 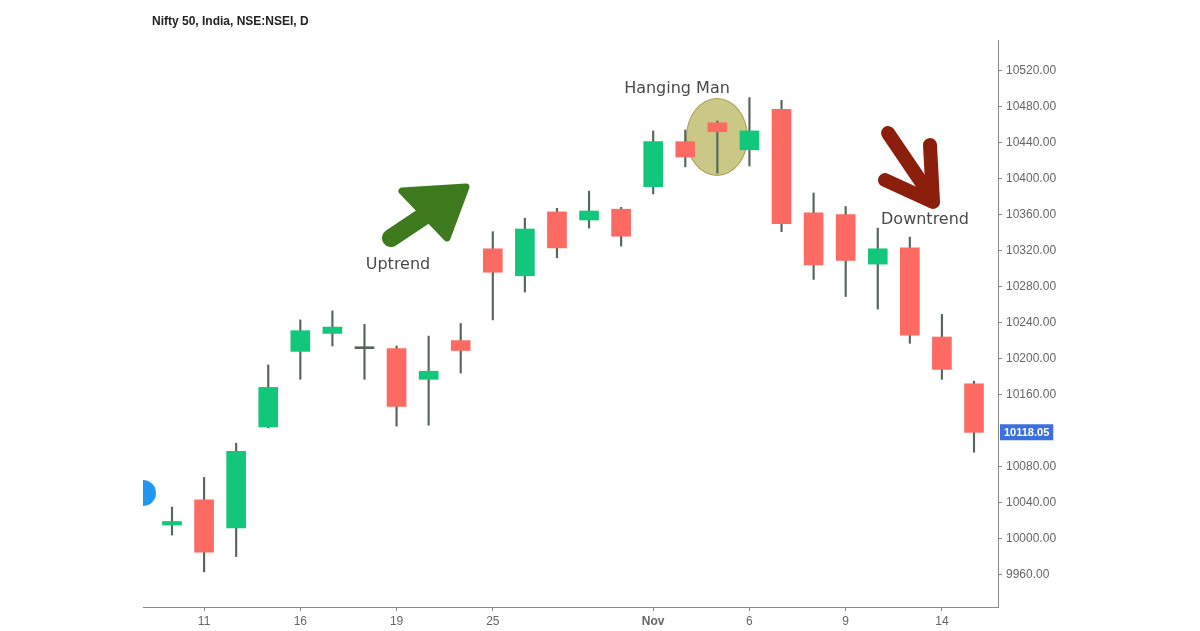 What do you see at coordinates (1031, 465) in the screenshot?
I see `y-tick-label: 10080.00` at bounding box center [1031, 465].